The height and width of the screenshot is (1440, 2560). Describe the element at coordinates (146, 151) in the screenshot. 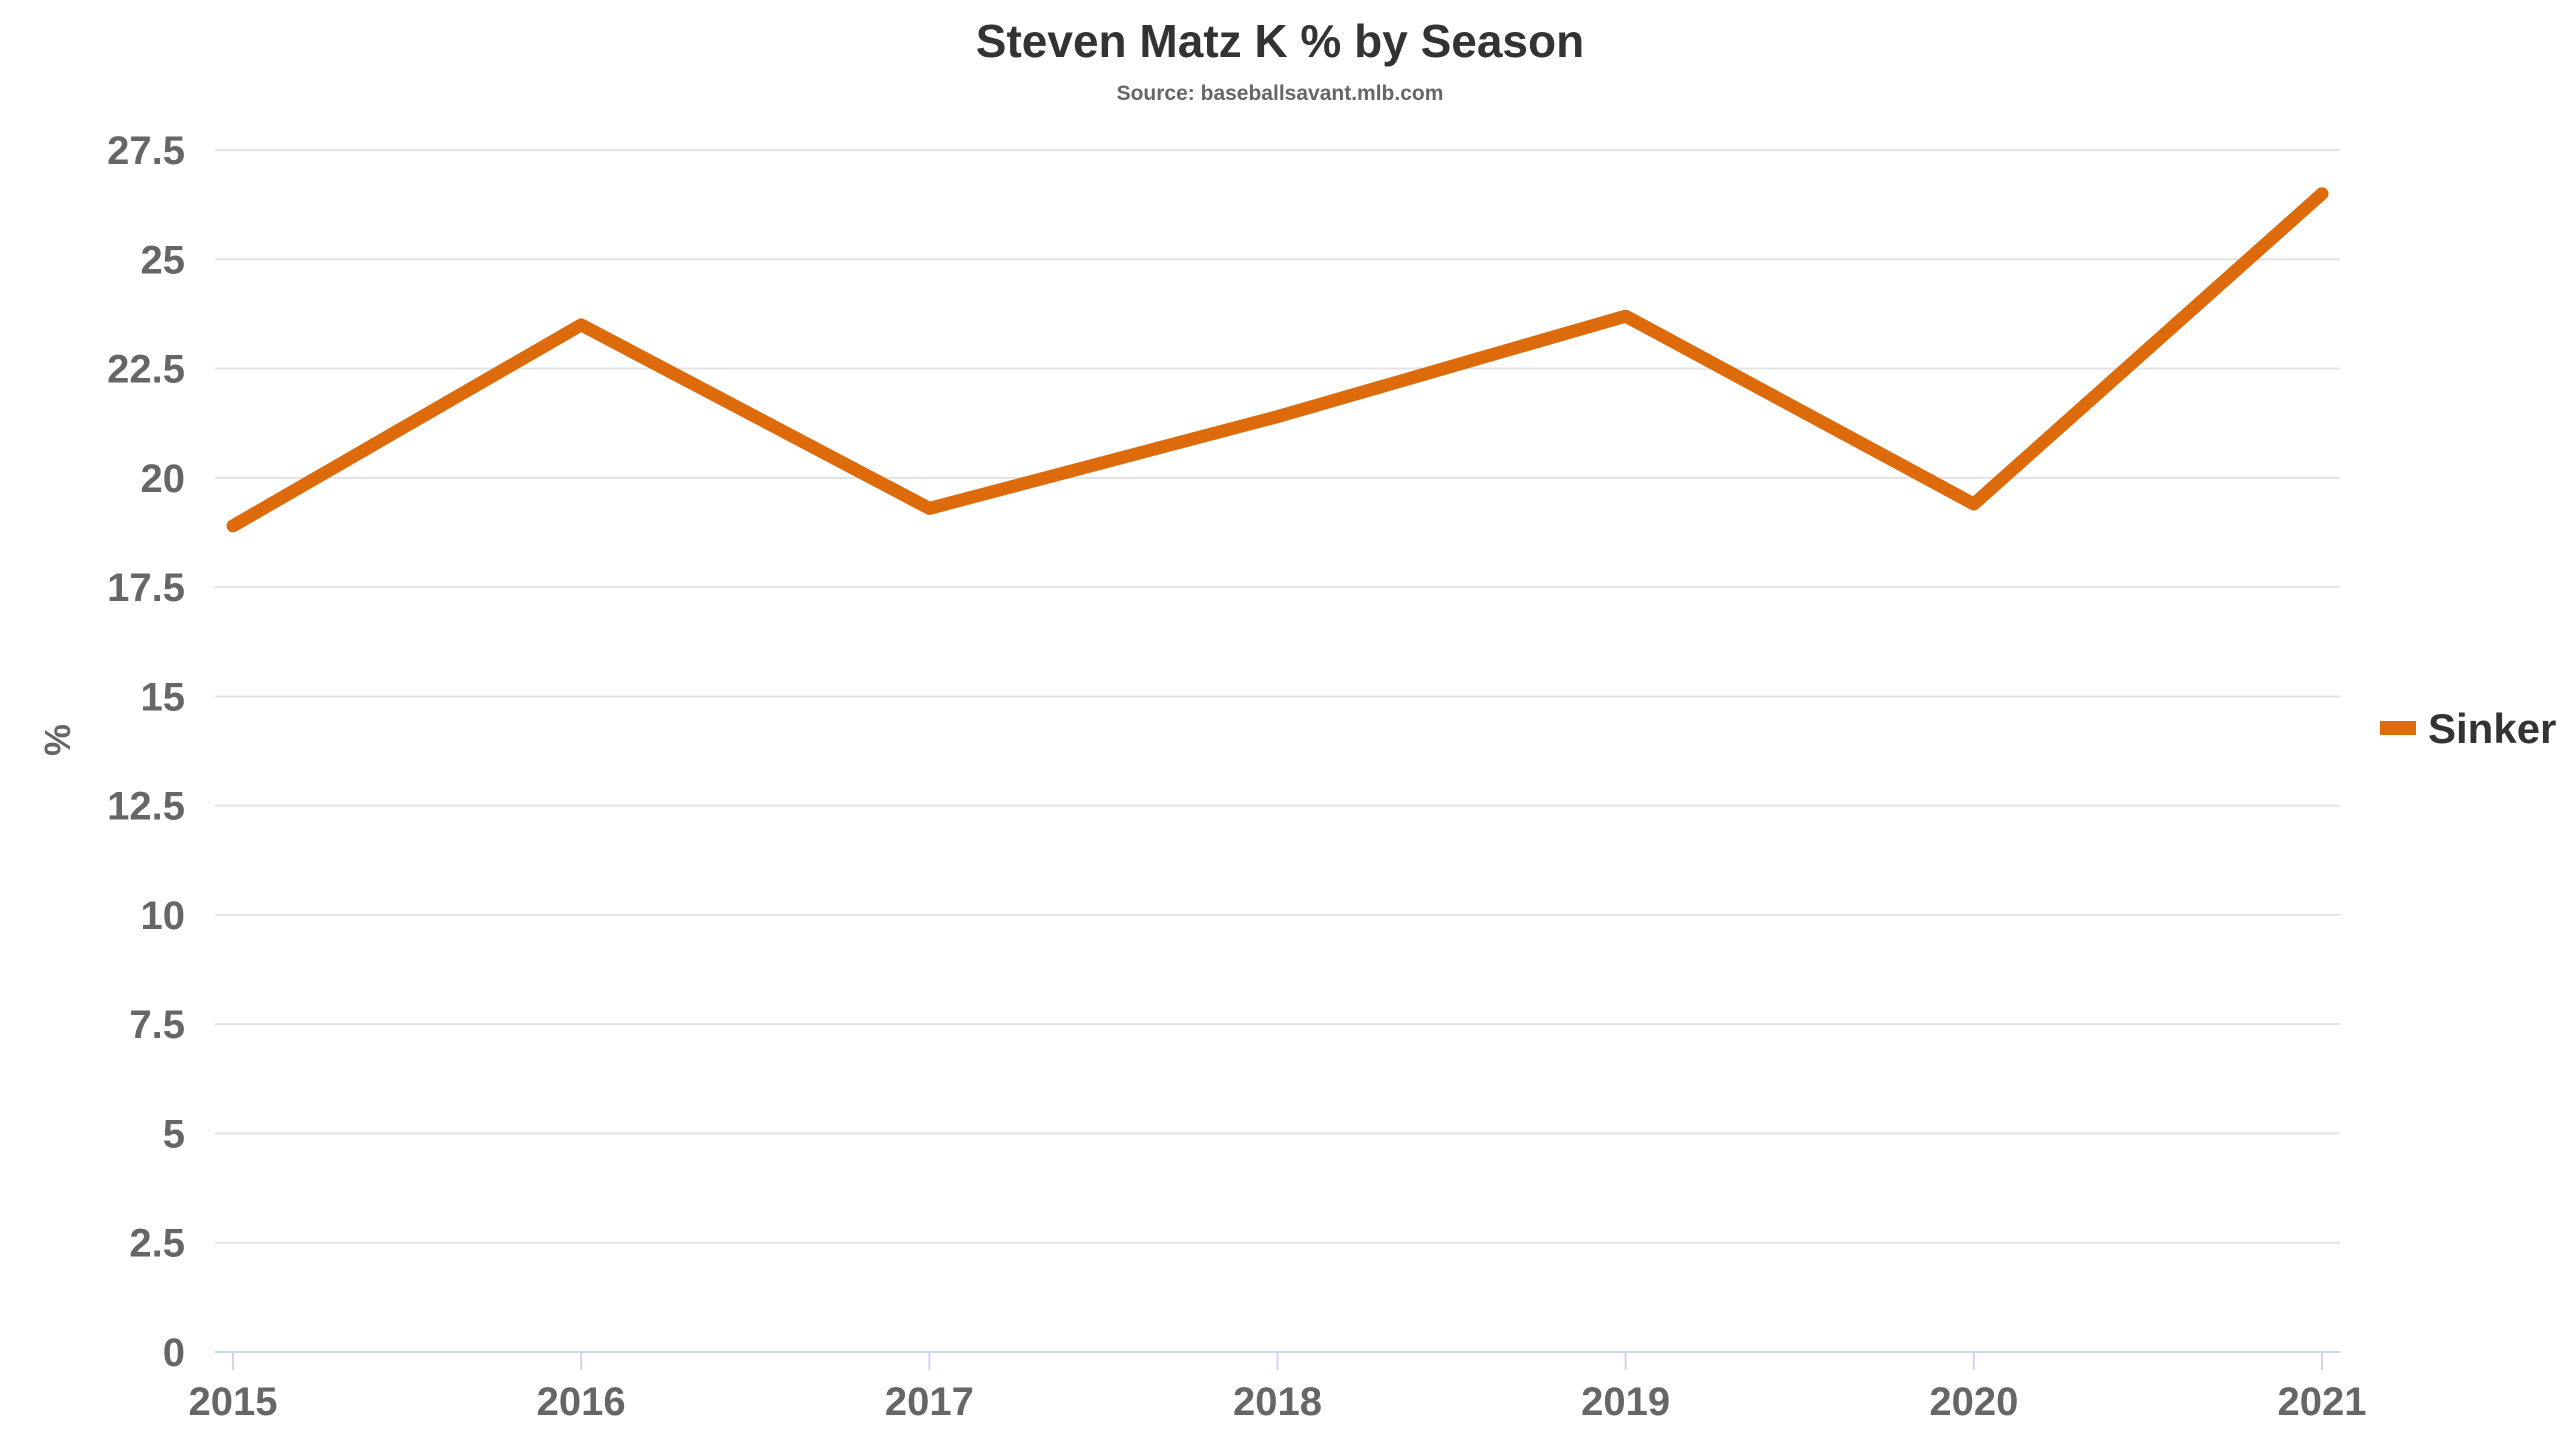

I see `y-tick-label: 27.5` at that location.